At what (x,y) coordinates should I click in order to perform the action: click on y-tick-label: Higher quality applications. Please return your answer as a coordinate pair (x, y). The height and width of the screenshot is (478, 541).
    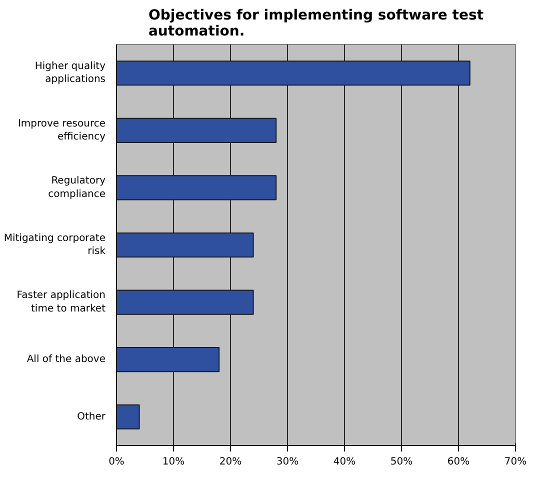
    Looking at the image, I should click on (70, 73).